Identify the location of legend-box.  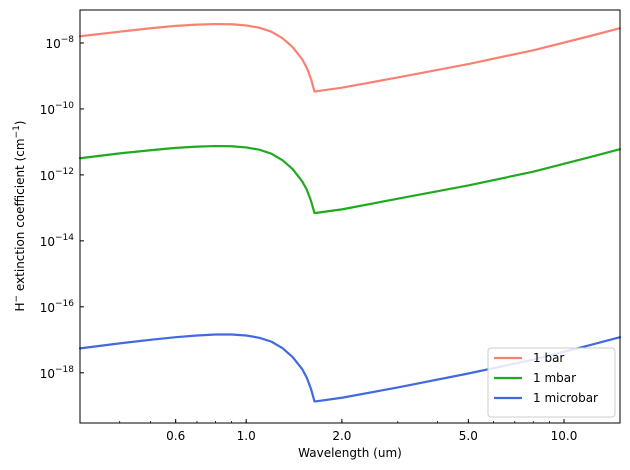
(551, 382).